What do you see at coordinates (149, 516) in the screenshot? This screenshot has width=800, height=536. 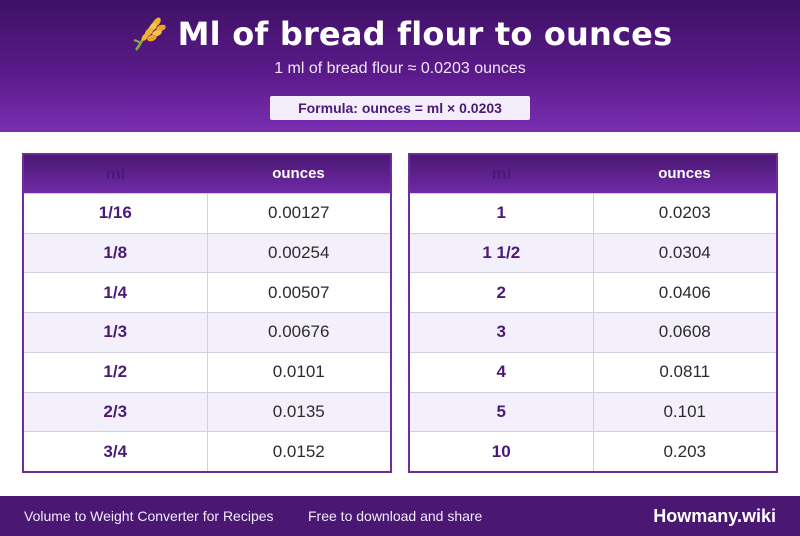 I see `footer-converter-text: Volume to Weight Converter for Recipes` at bounding box center [149, 516].